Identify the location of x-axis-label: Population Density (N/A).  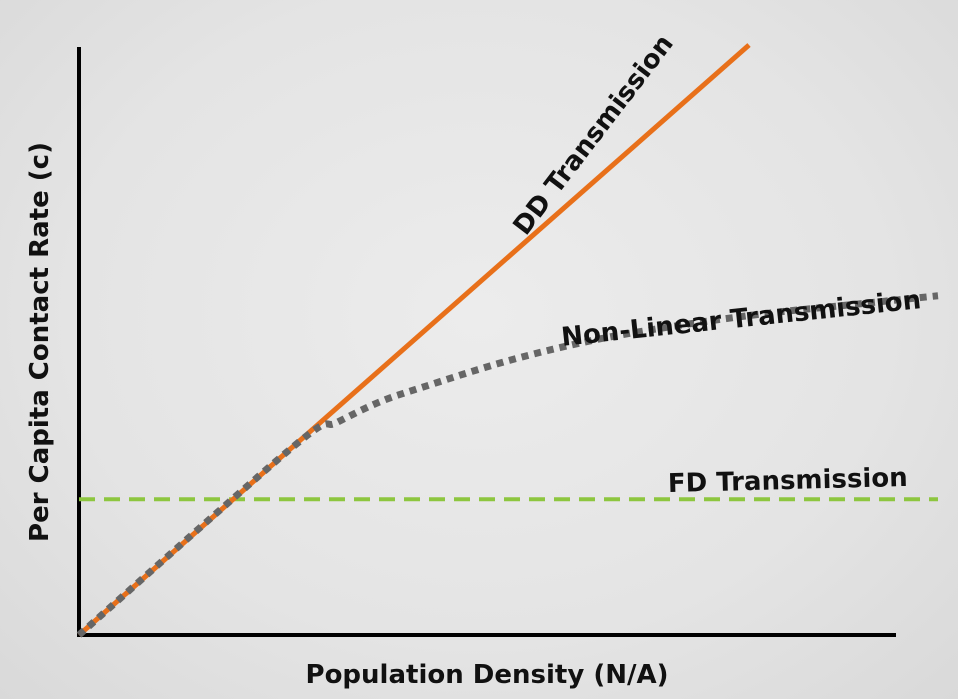
(487, 675).